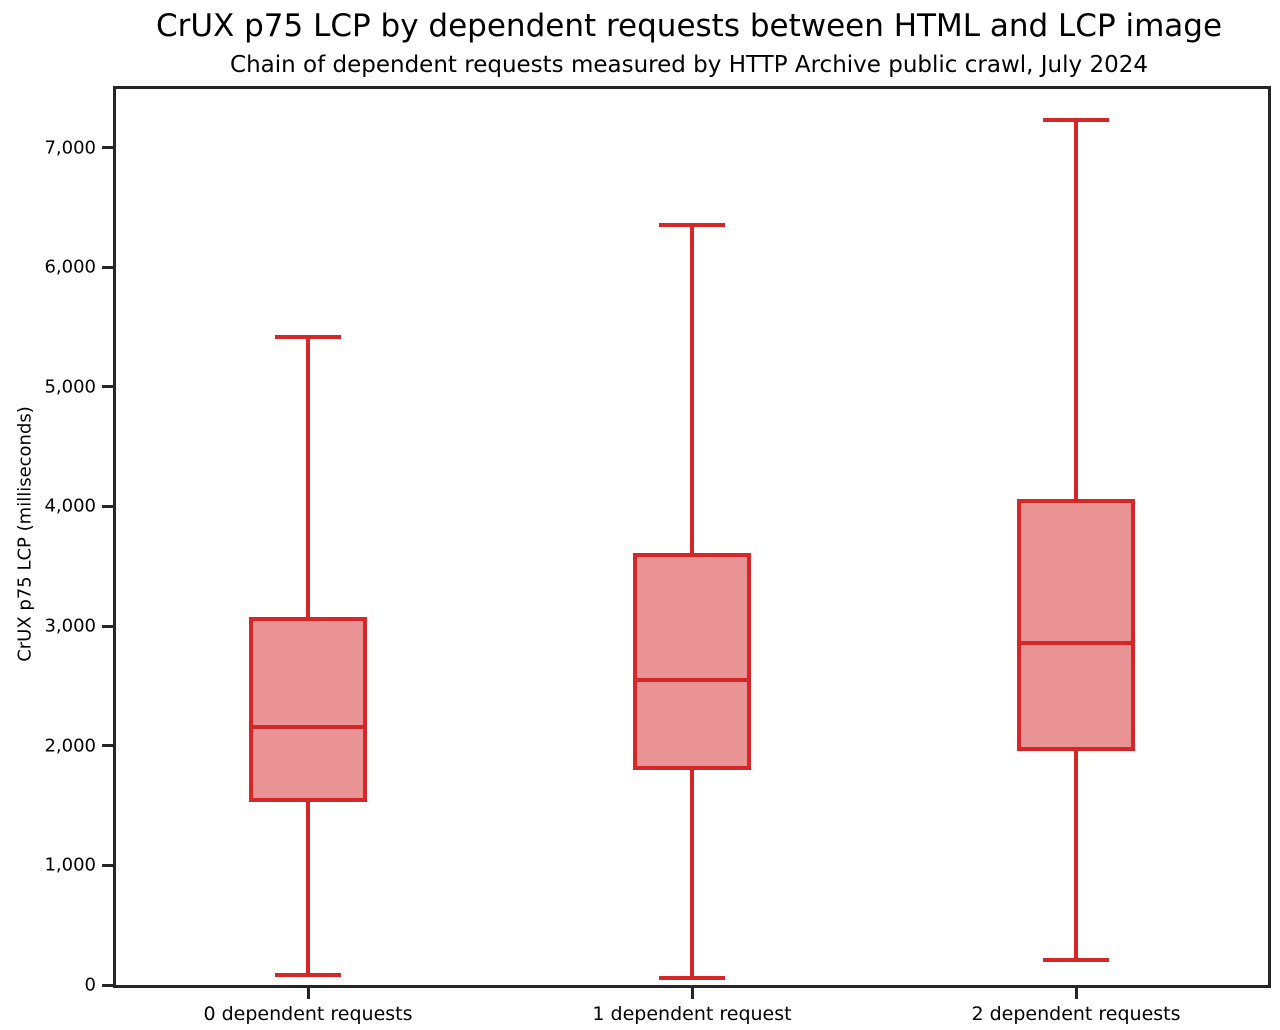  Describe the element at coordinates (70, 387) in the screenshot. I see `y-tick-label: 5,000` at that location.